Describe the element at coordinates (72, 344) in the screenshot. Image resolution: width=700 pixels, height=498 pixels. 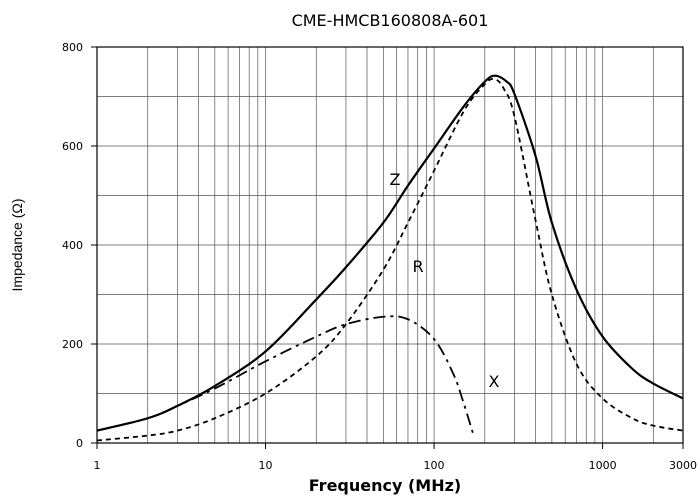
I see `y-tick-label: 200` at that location.